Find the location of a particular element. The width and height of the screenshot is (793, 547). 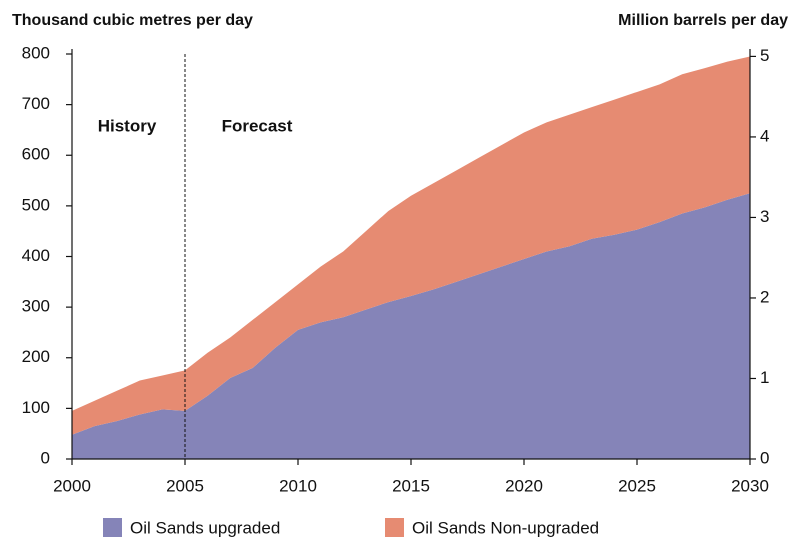

y-tick-label: 400 is located at coordinates (36, 255).